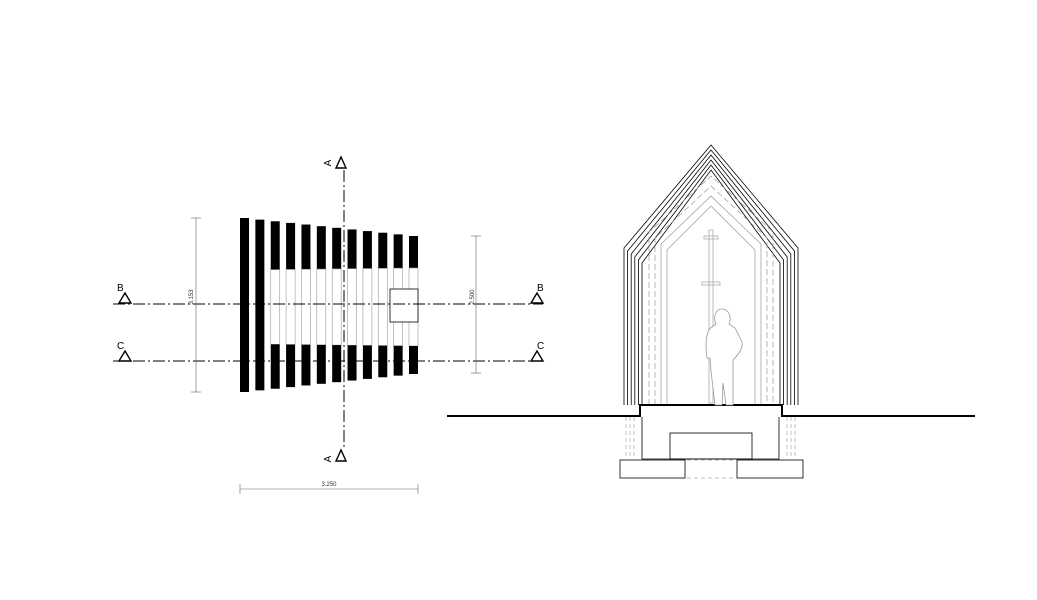 The width and height of the screenshot is (1037, 600). Describe the element at coordinates (710, 437) in the screenshot. I see `foundation-hatch` at that location.